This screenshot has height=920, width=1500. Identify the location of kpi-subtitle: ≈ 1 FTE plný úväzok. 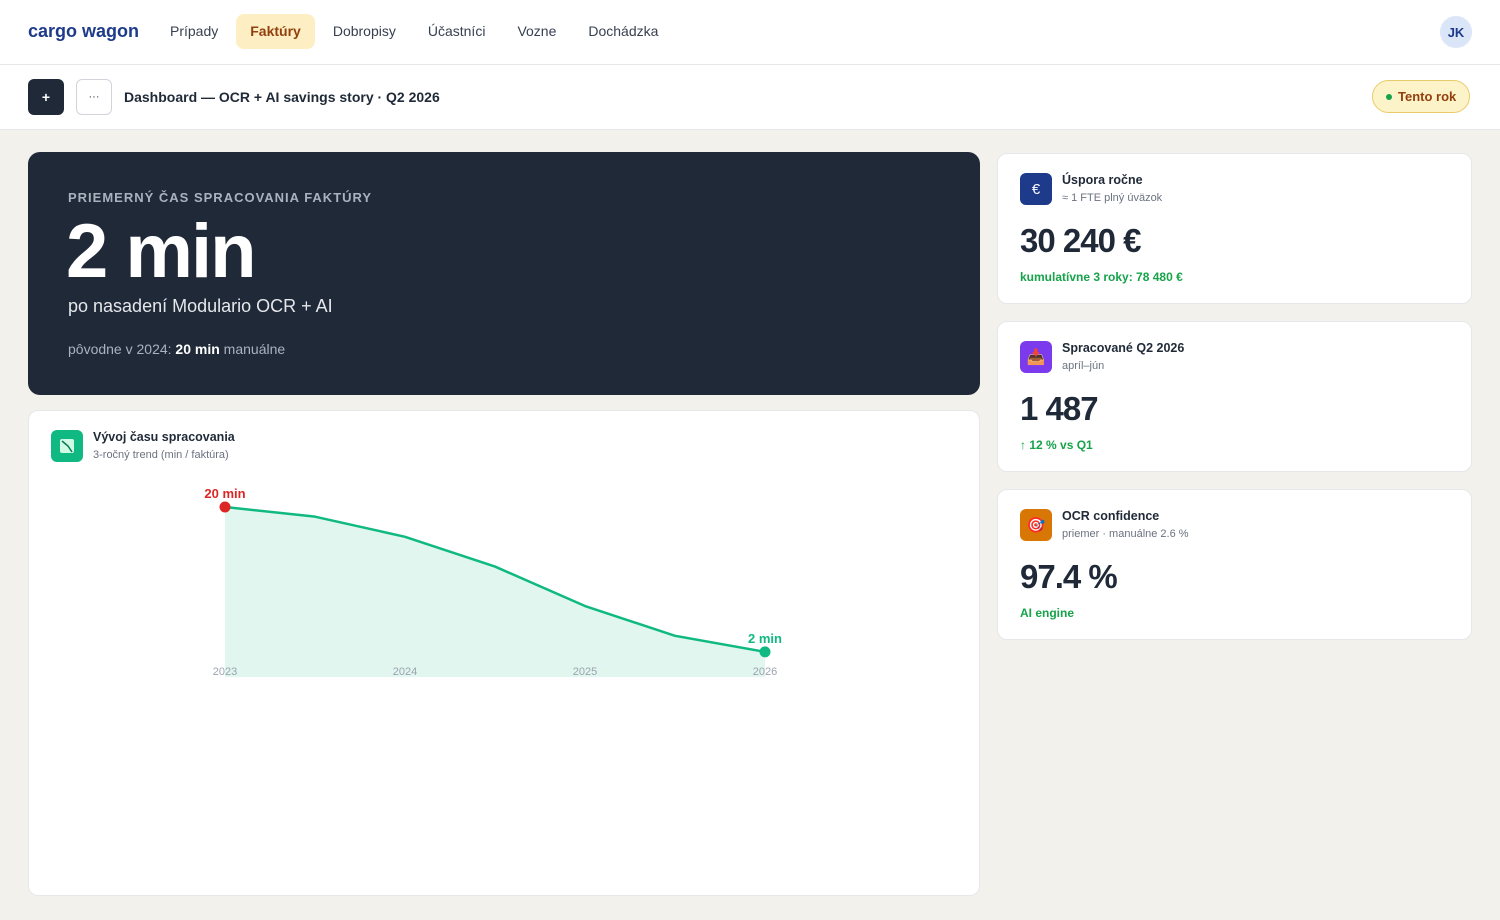
(1112, 198).